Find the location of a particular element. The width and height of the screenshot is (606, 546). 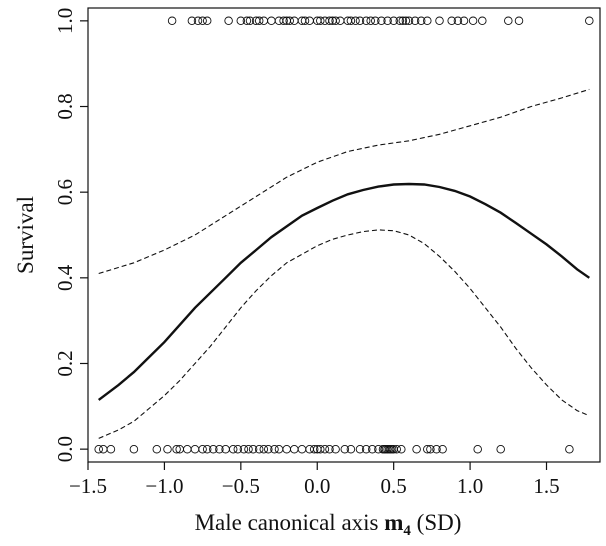

x-axis-title-subscript: 4 is located at coordinates (407, 531).